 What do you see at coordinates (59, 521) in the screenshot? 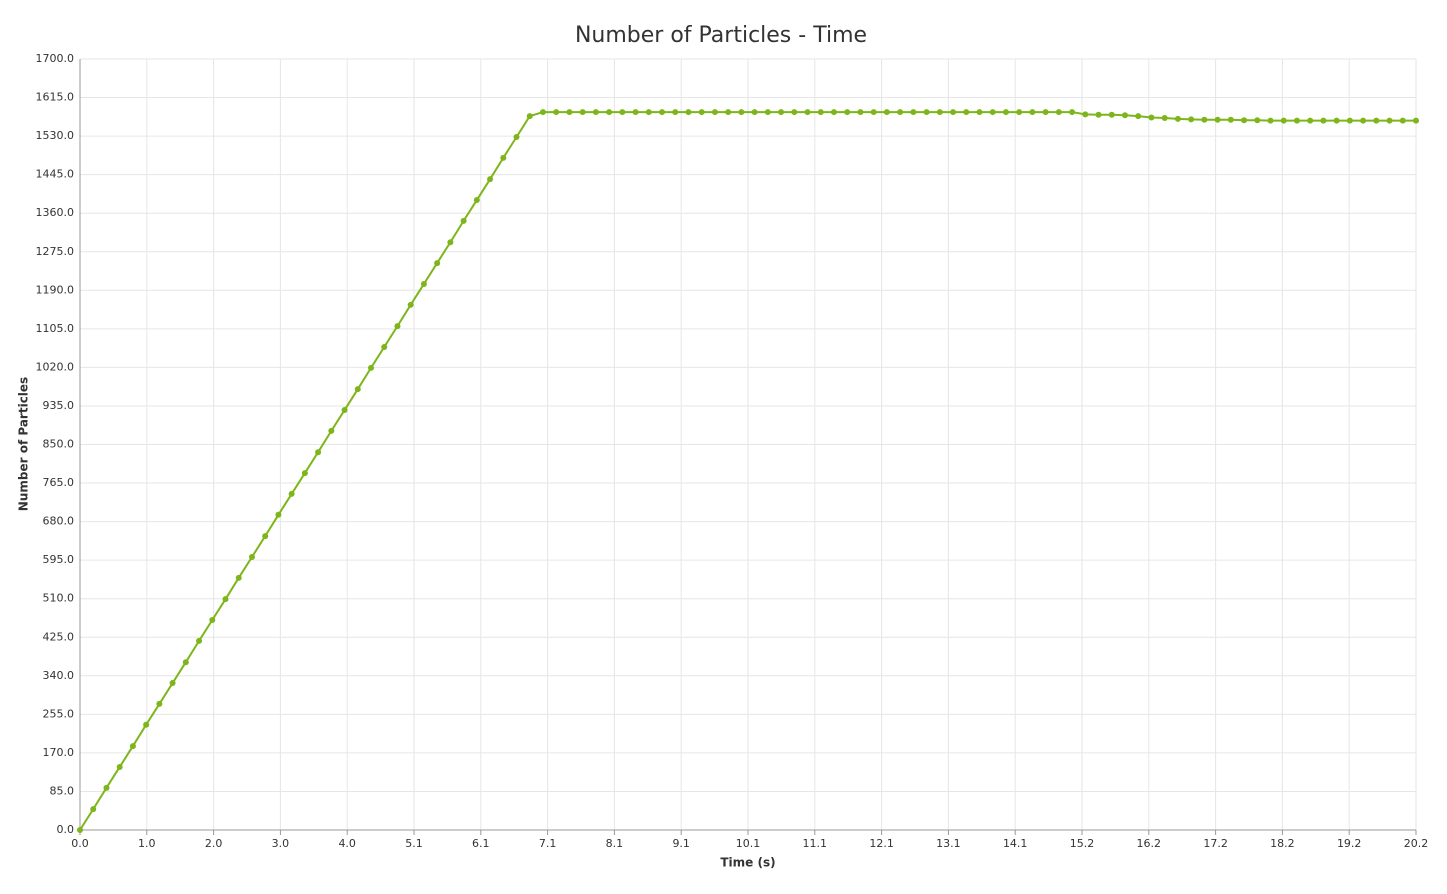
I see `y-tick-label: 680.0` at bounding box center [59, 521].